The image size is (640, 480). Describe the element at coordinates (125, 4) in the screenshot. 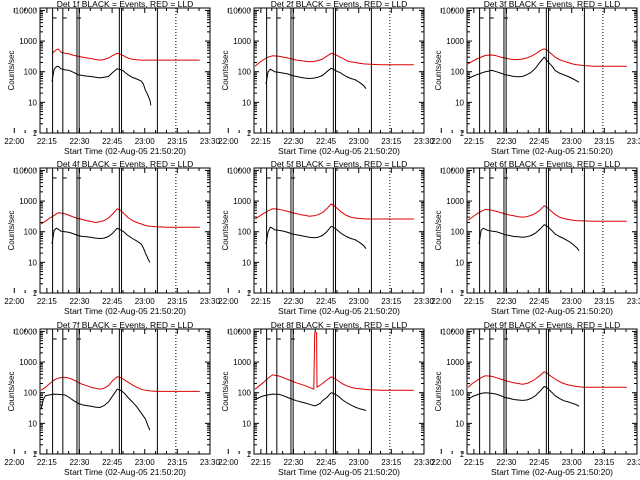

I see `plot-title: Det 1f BLACK = Events, RED = LLD` at that location.